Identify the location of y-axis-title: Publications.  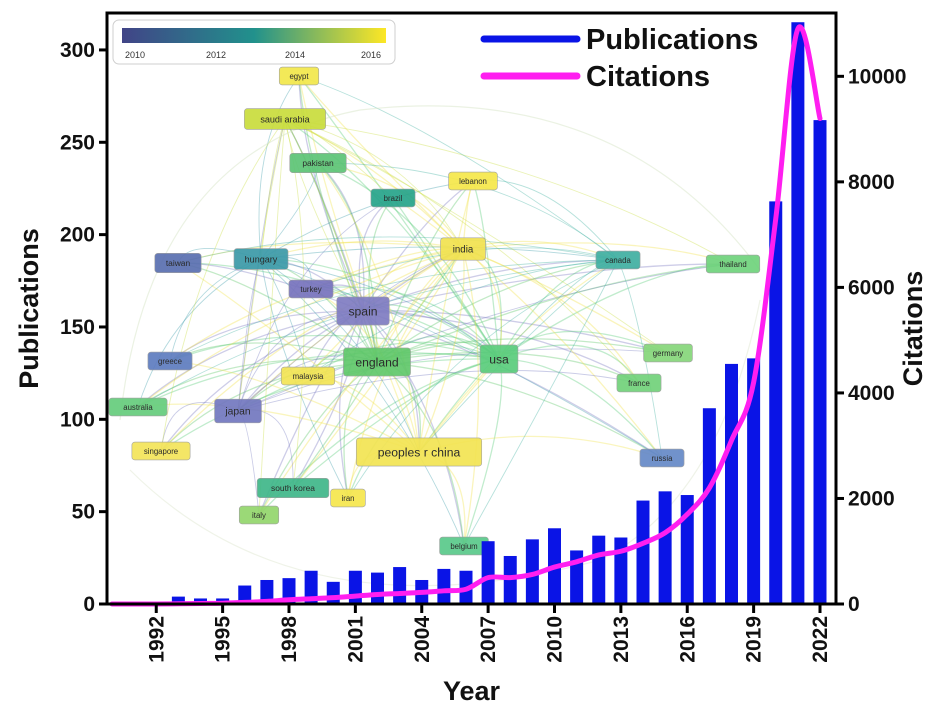
(29, 308).